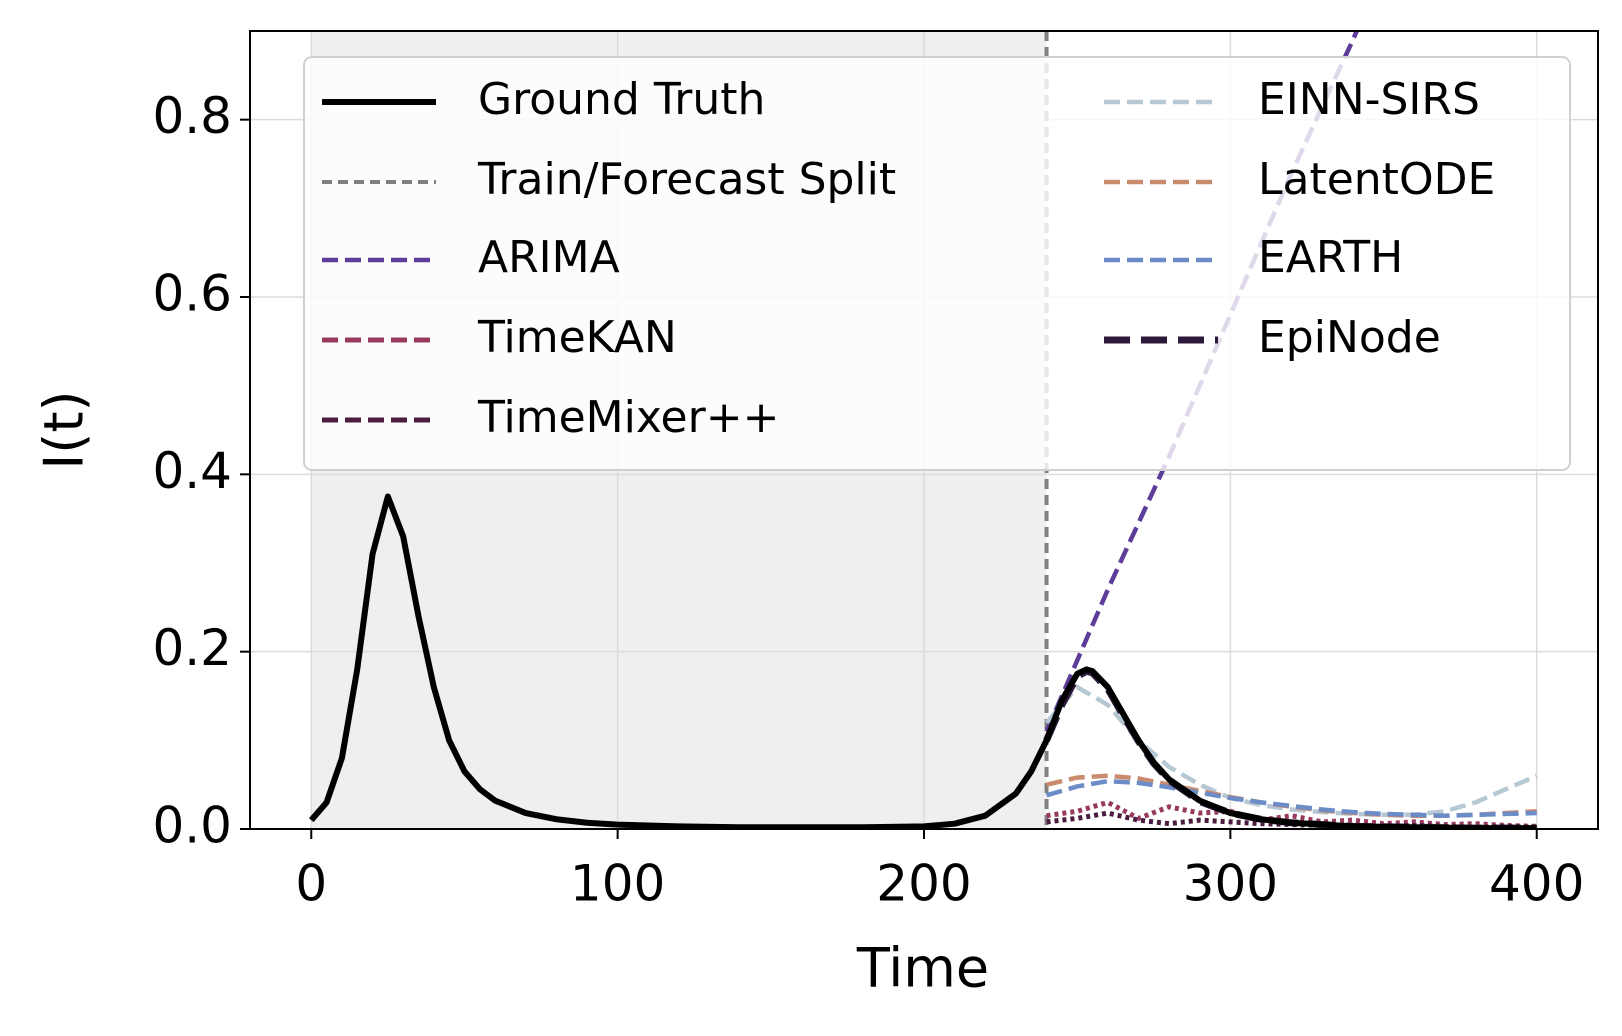  What do you see at coordinates (621, 99) in the screenshot?
I see `legend-label: Ground Truth` at bounding box center [621, 99].